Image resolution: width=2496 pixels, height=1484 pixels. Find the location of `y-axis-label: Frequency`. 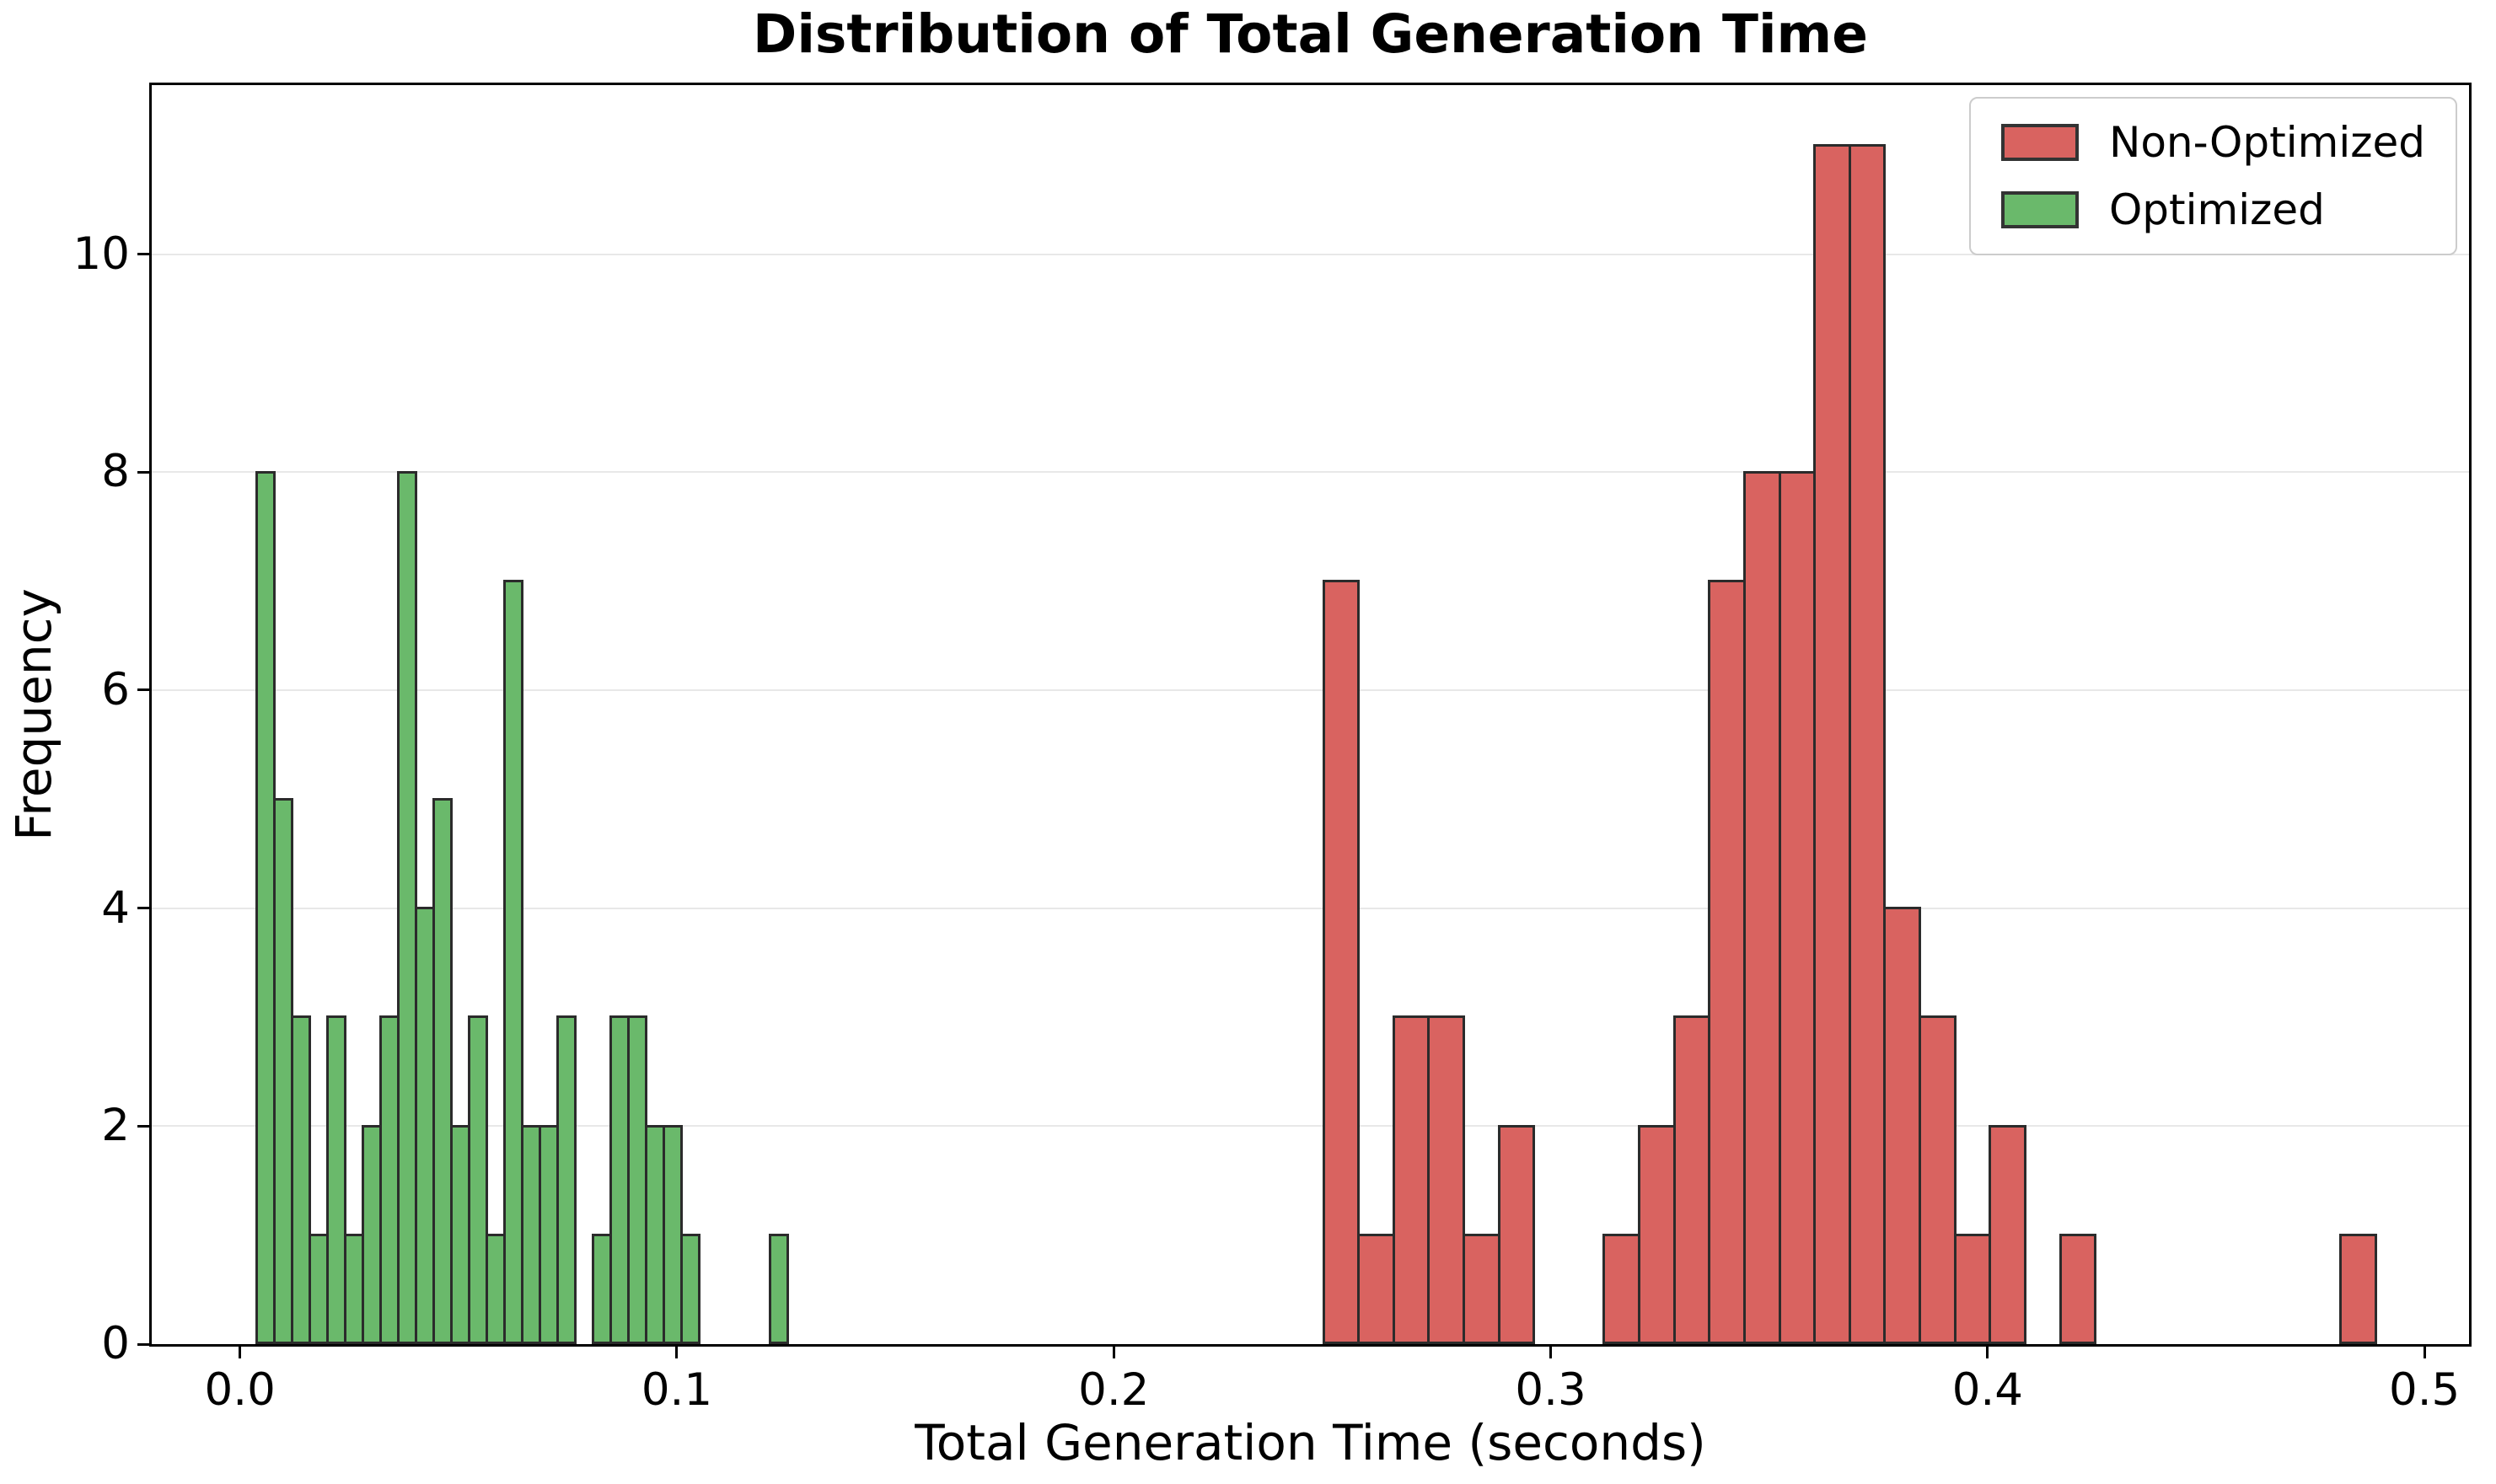

y-axis-label: Frequency is located at coordinates (33, 714).